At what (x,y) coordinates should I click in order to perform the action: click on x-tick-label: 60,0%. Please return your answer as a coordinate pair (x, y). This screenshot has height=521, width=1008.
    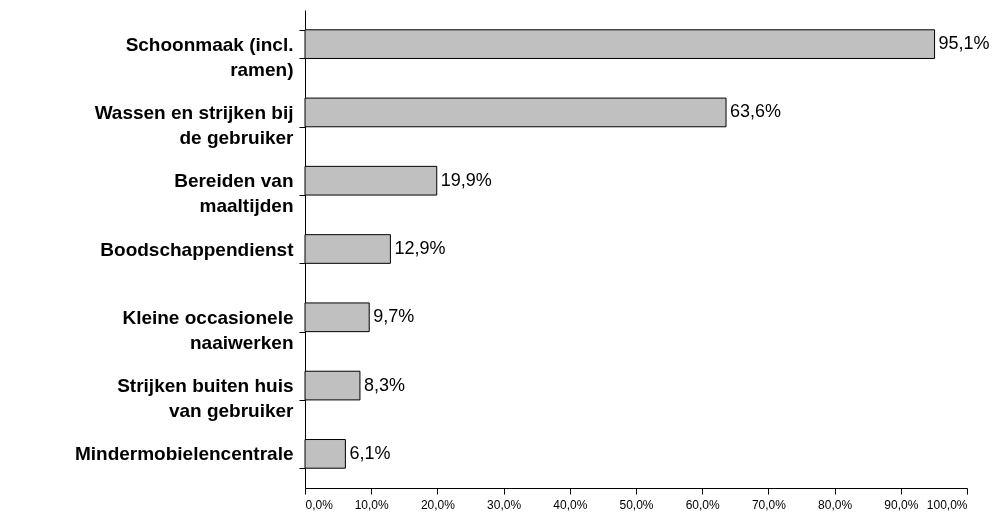
    Looking at the image, I should click on (703, 504).